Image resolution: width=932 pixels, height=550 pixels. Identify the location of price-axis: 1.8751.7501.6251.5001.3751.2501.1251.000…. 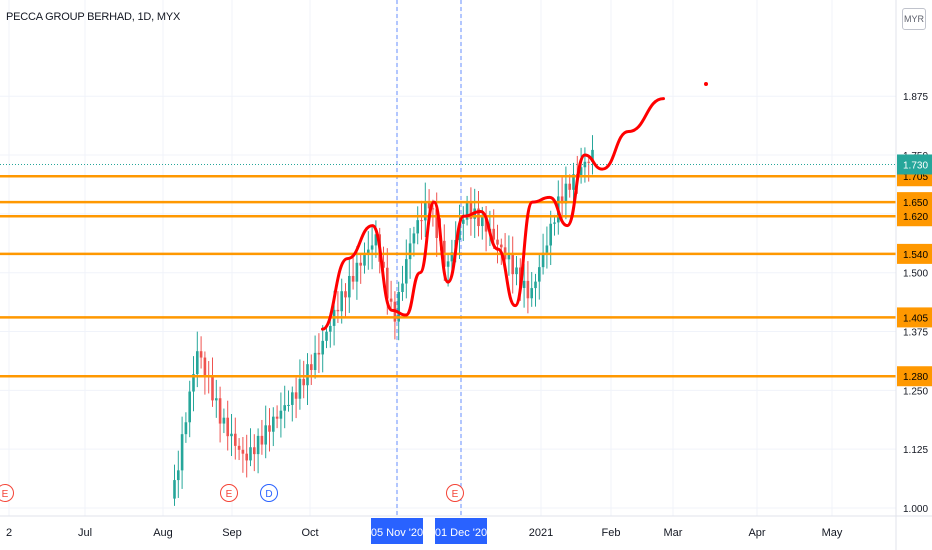
(913, 275).